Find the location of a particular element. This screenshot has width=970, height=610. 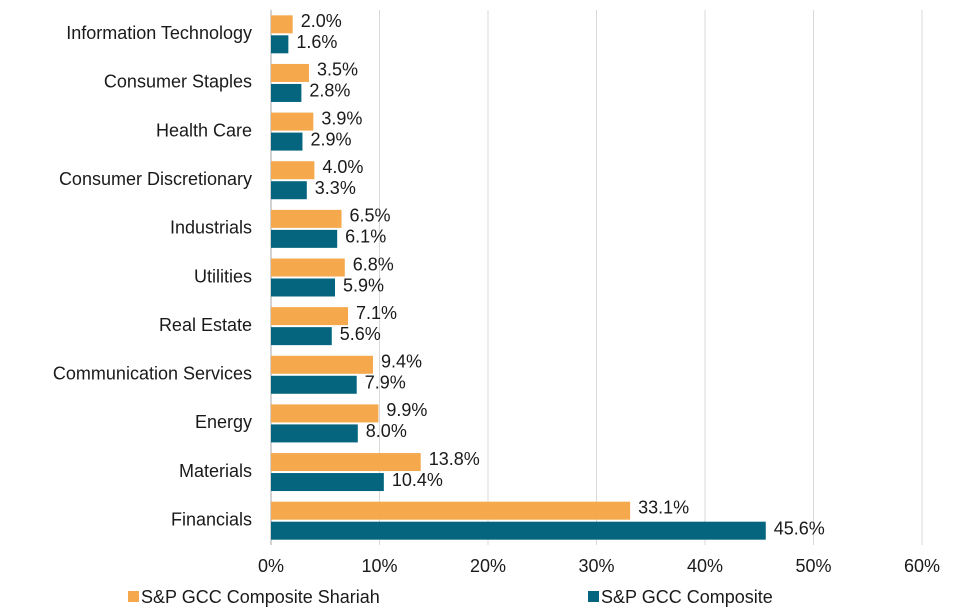

data-label: 6.1% is located at coordinates (365, 237).